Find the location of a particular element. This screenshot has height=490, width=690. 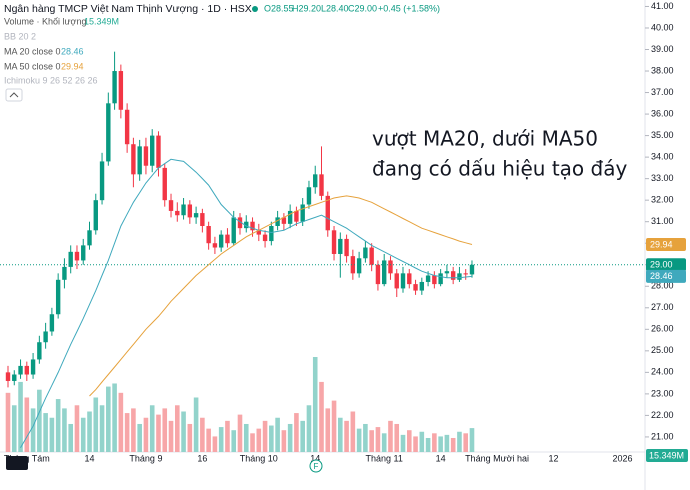

price-tag-label: 28.46 is located at coordinates (661, 276).